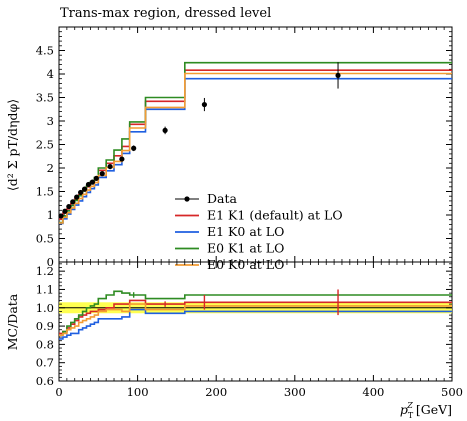 This screenshot has height=421, width=467. Describe the element at coordinates (50, 215) in the screenshot. I see `main-y-tick-label: 1` at that location.